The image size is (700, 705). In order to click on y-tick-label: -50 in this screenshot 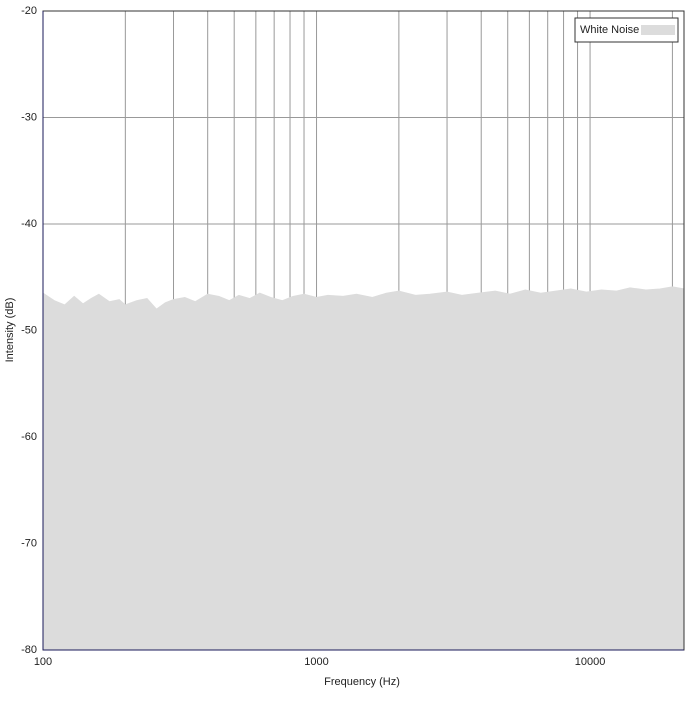, I will do `click(29, 330)`.